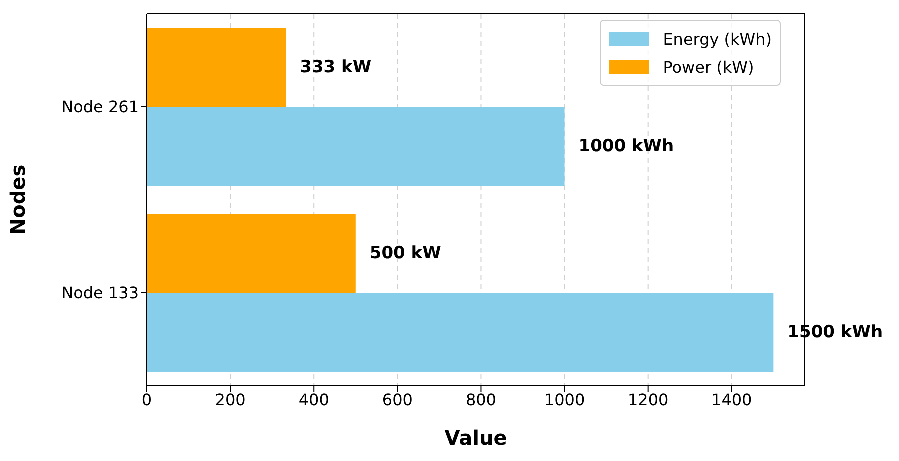 The width and height of the screenshot is (899, 461). Describe the element at coordinates (717, 39) in the screenshot. I see `legend-label: Energy (kWh)` at that location.